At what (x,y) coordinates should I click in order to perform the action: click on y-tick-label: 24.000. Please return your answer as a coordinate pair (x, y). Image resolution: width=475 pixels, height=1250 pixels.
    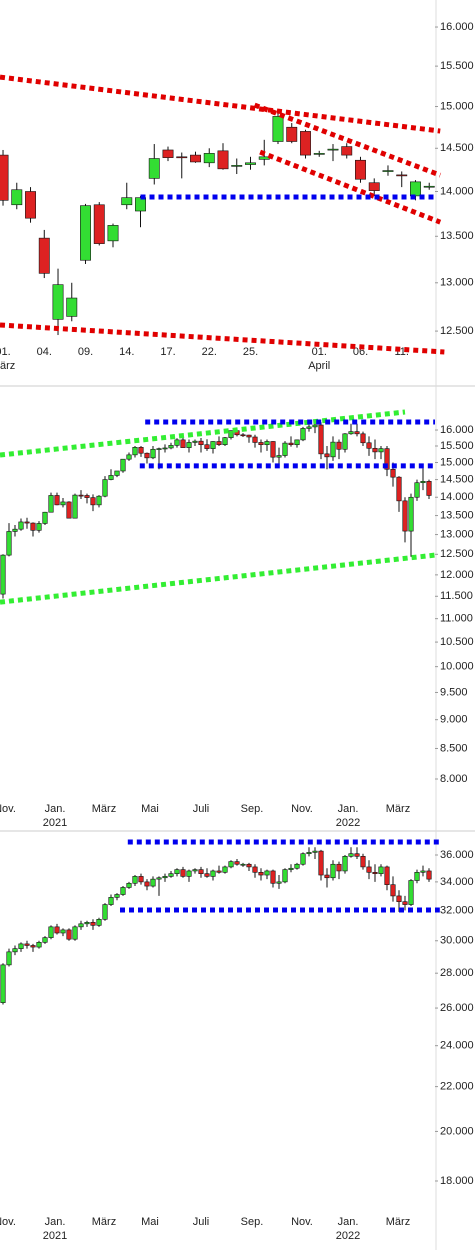
    Looking at the image, I should click on (457, 1046).